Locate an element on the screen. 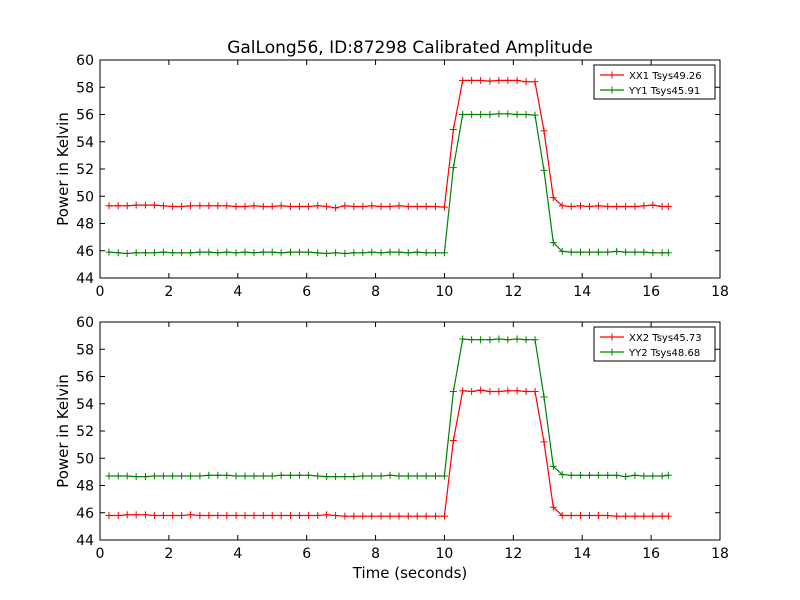  x-tick-label: 6 is located at coordinates (306, 292).